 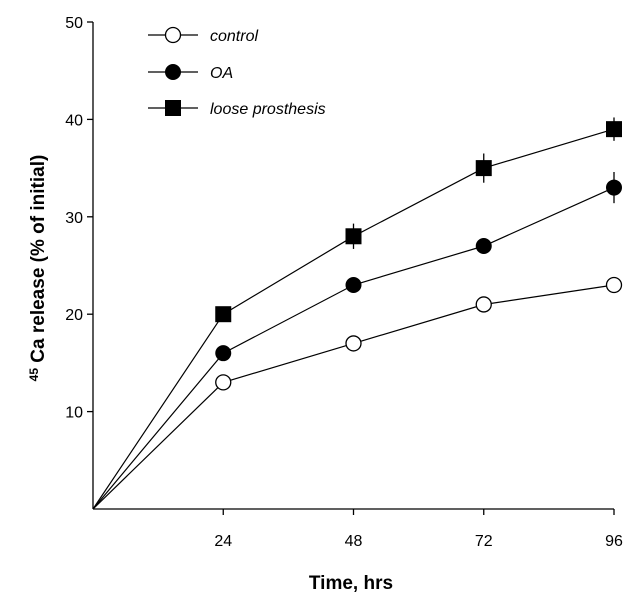 I want to click on x-axis-title: Time, hrs, so click(x=351, y=583).